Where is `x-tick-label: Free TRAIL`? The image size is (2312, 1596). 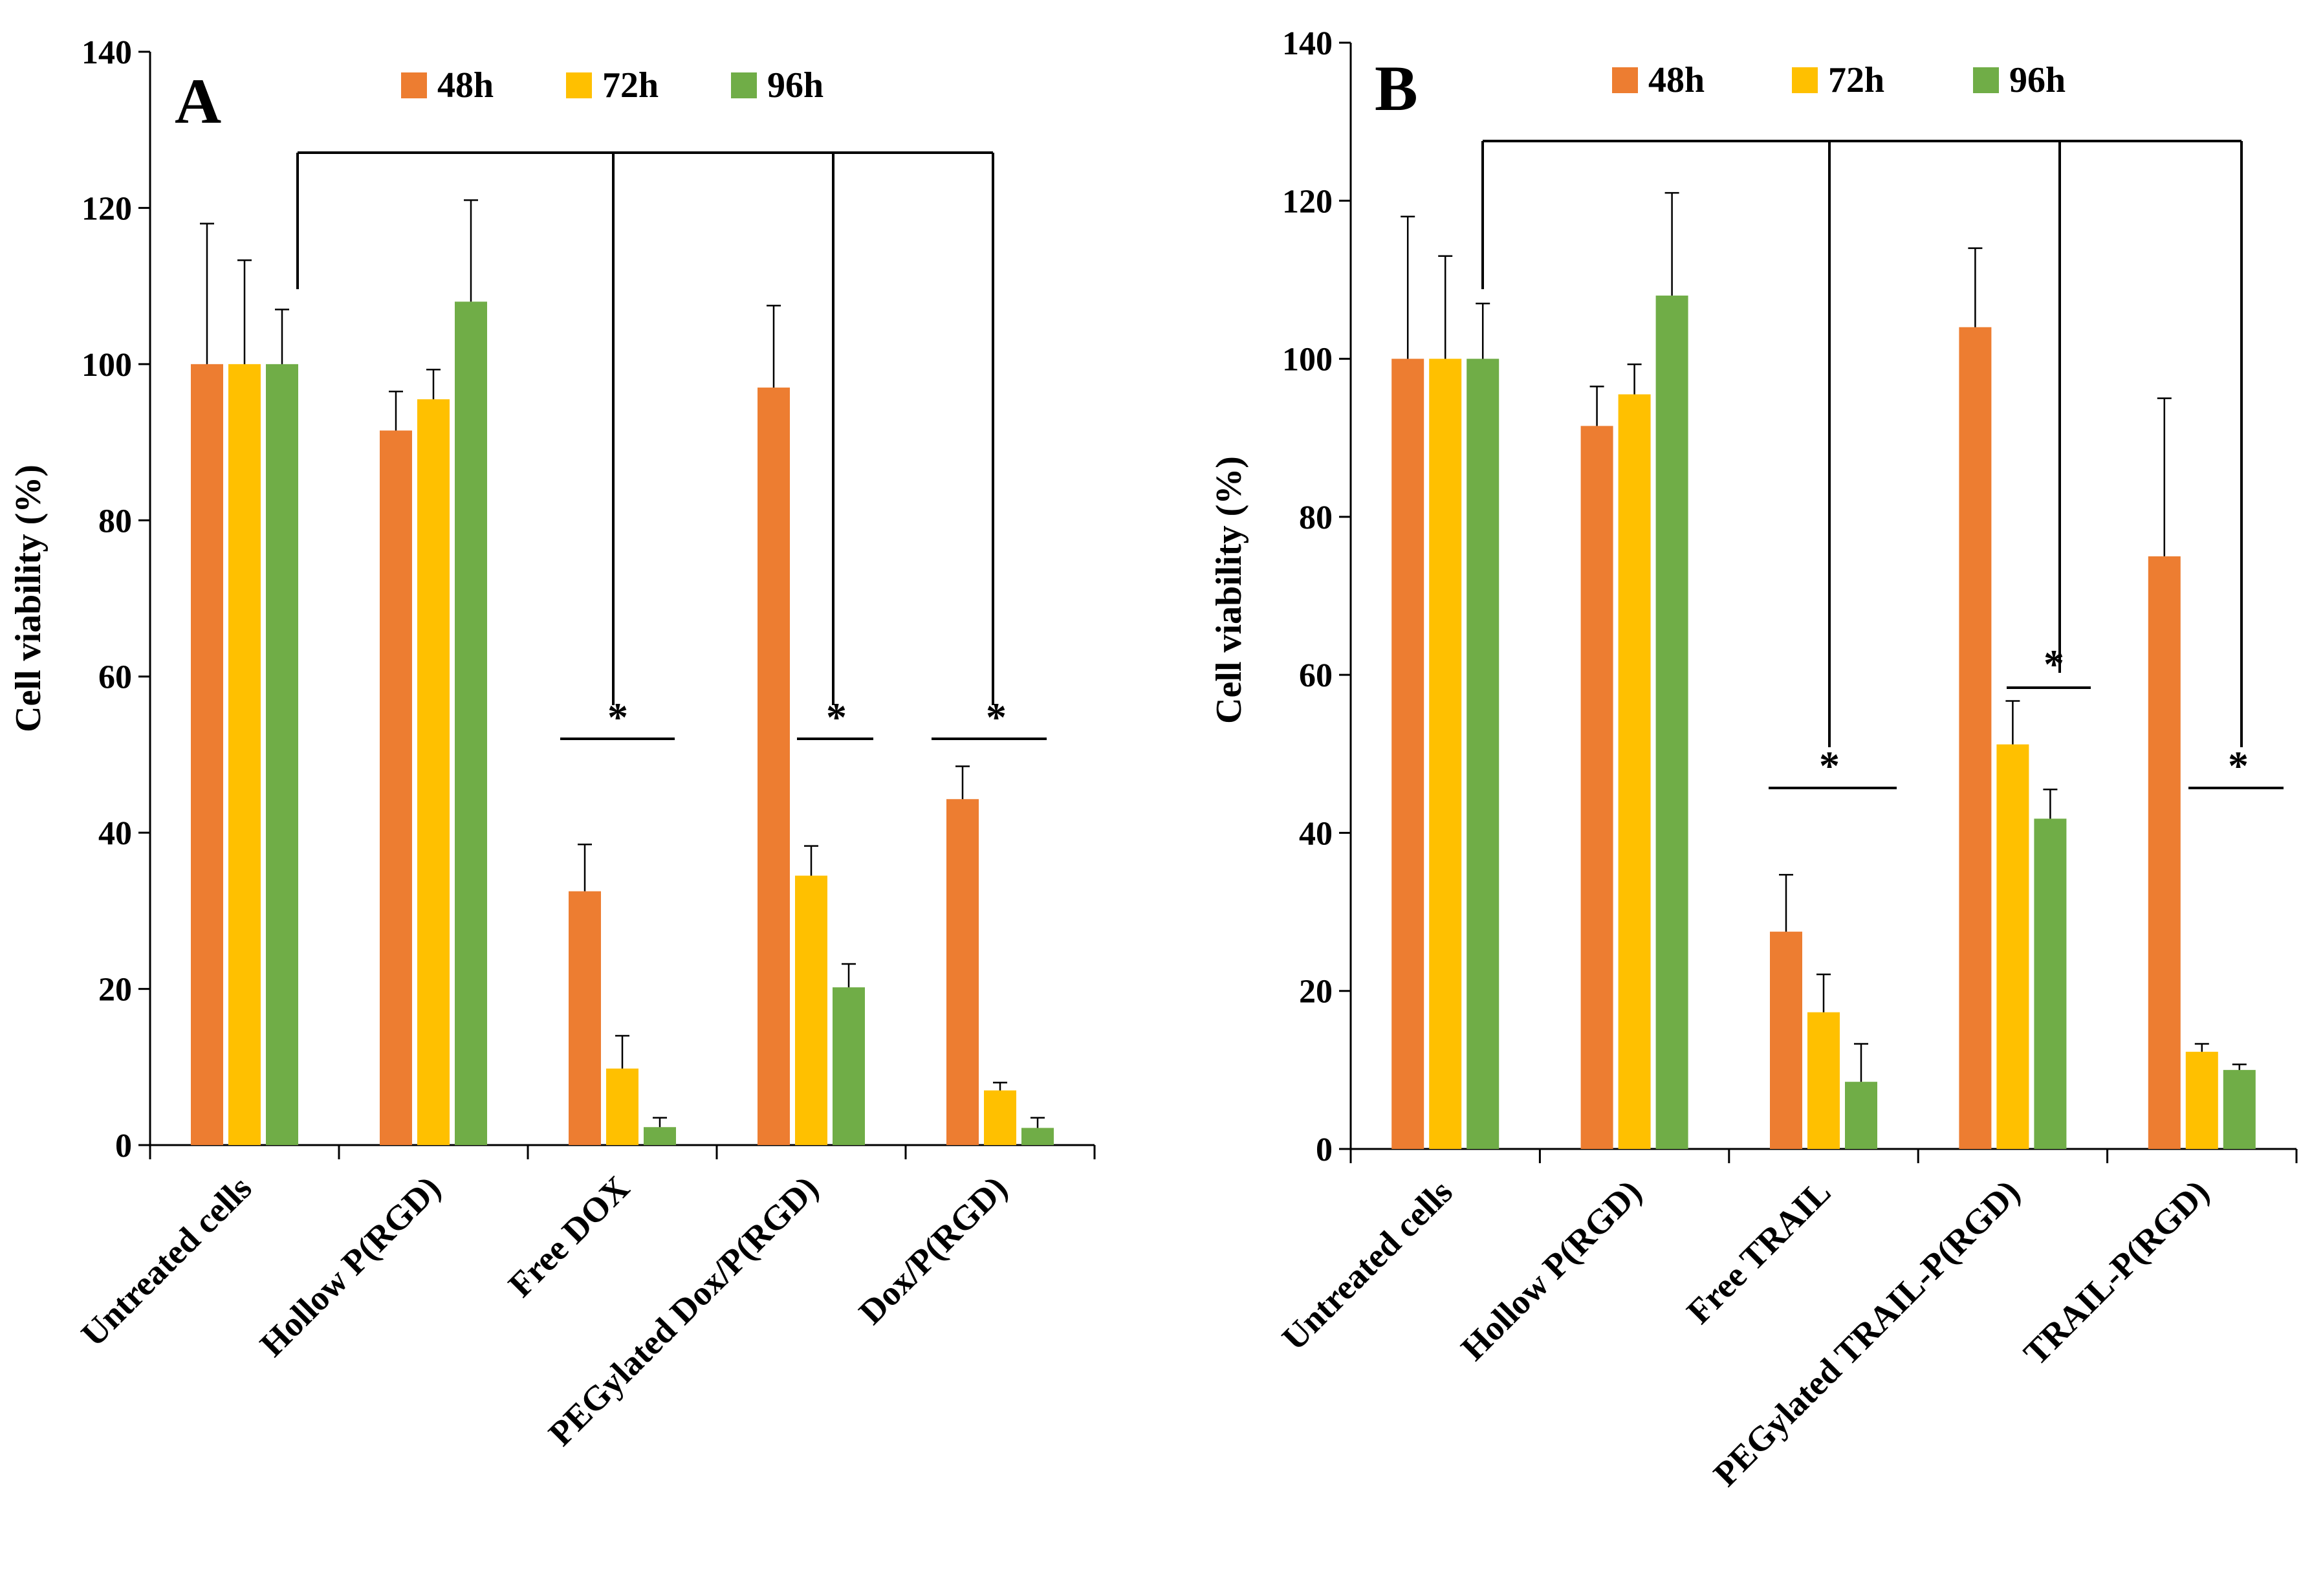
x-tick-label: Free TRAIL is located at coordinates (1758, 1251).